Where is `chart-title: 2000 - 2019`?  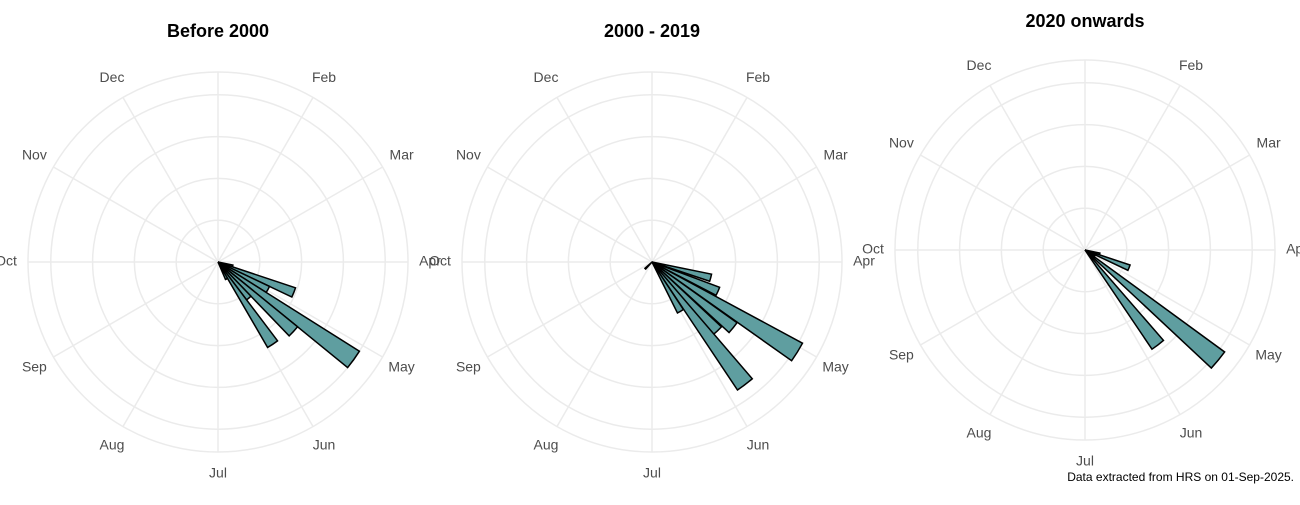 chart-title: 2000 - 2019 is located at coordinates (652, 31).